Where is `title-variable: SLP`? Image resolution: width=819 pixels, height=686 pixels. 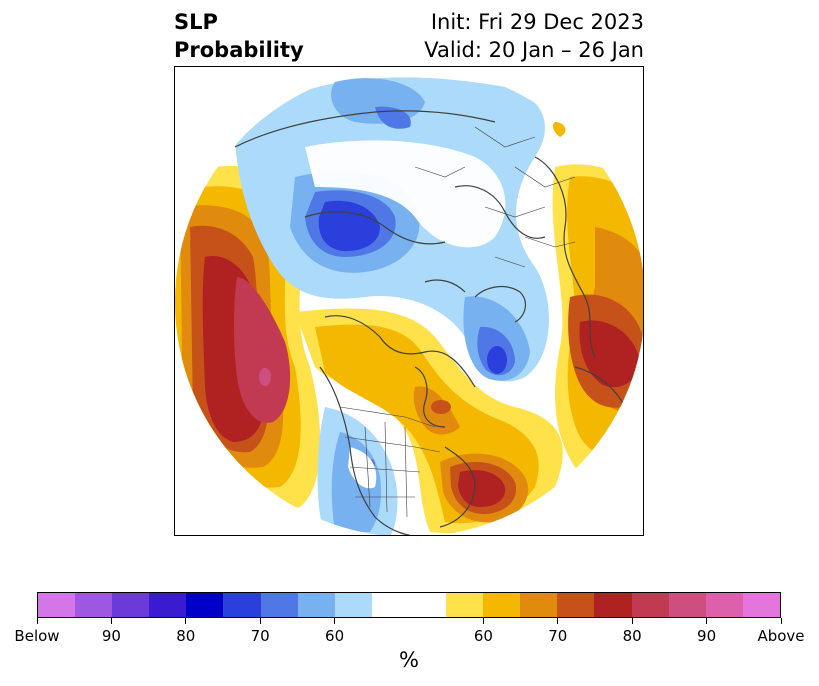
title-variable: SLP is located at coordinates (196, 22).